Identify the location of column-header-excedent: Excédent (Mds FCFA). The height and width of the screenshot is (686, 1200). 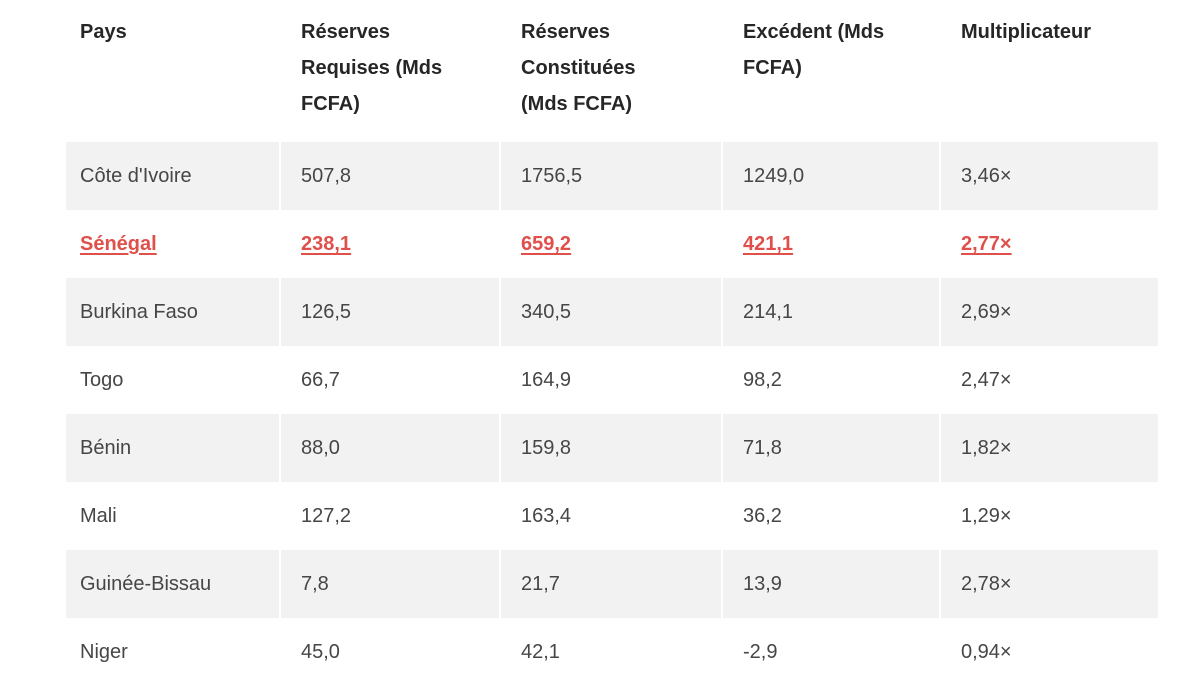
(830, 71).